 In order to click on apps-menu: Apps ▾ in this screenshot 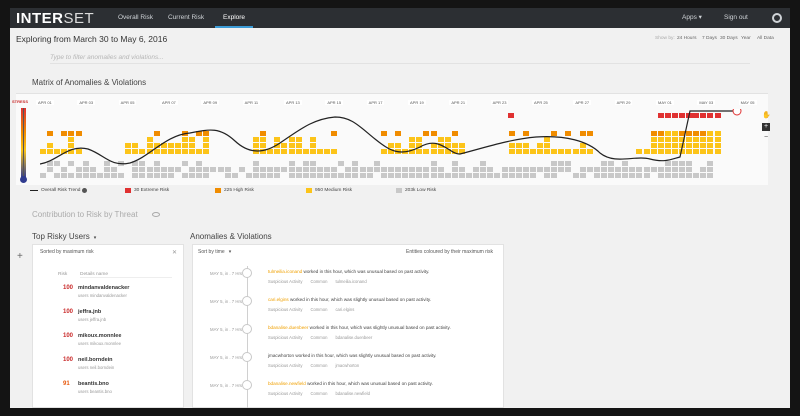, I will do `click(692, 17)`.